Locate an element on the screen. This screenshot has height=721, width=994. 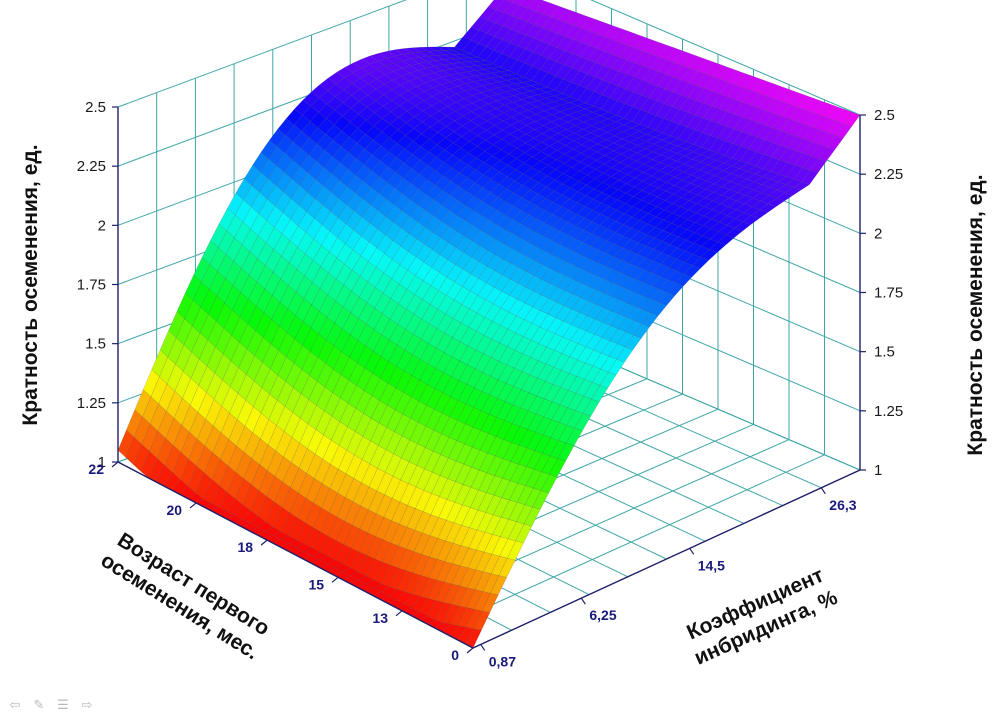
x-tick-label: 20 is located at coordinates (175, 510).